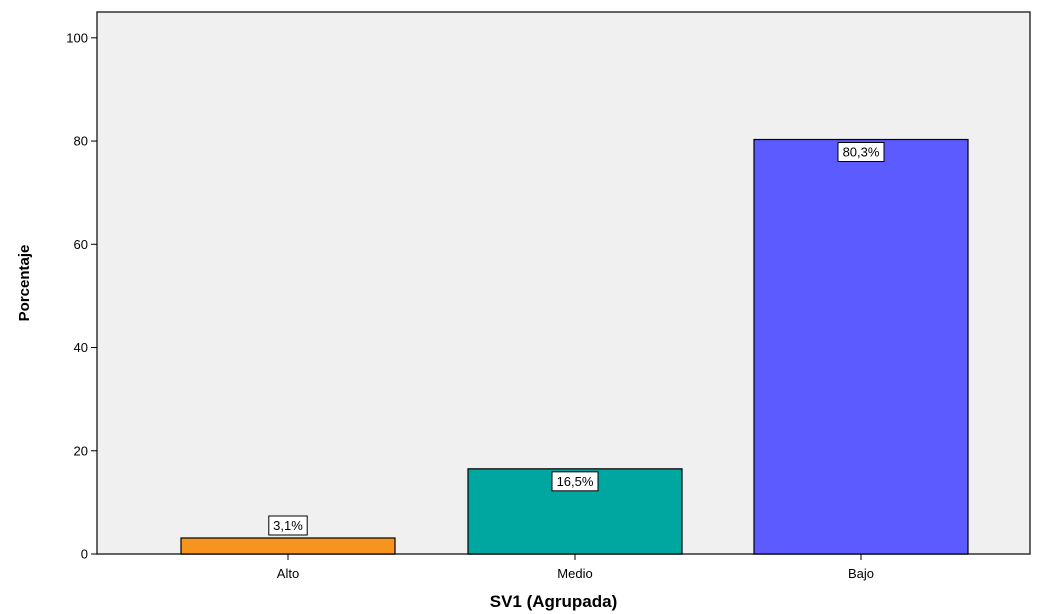  I want to click on y-axis: 0 20 40 60 80 100, so click(81, 296).